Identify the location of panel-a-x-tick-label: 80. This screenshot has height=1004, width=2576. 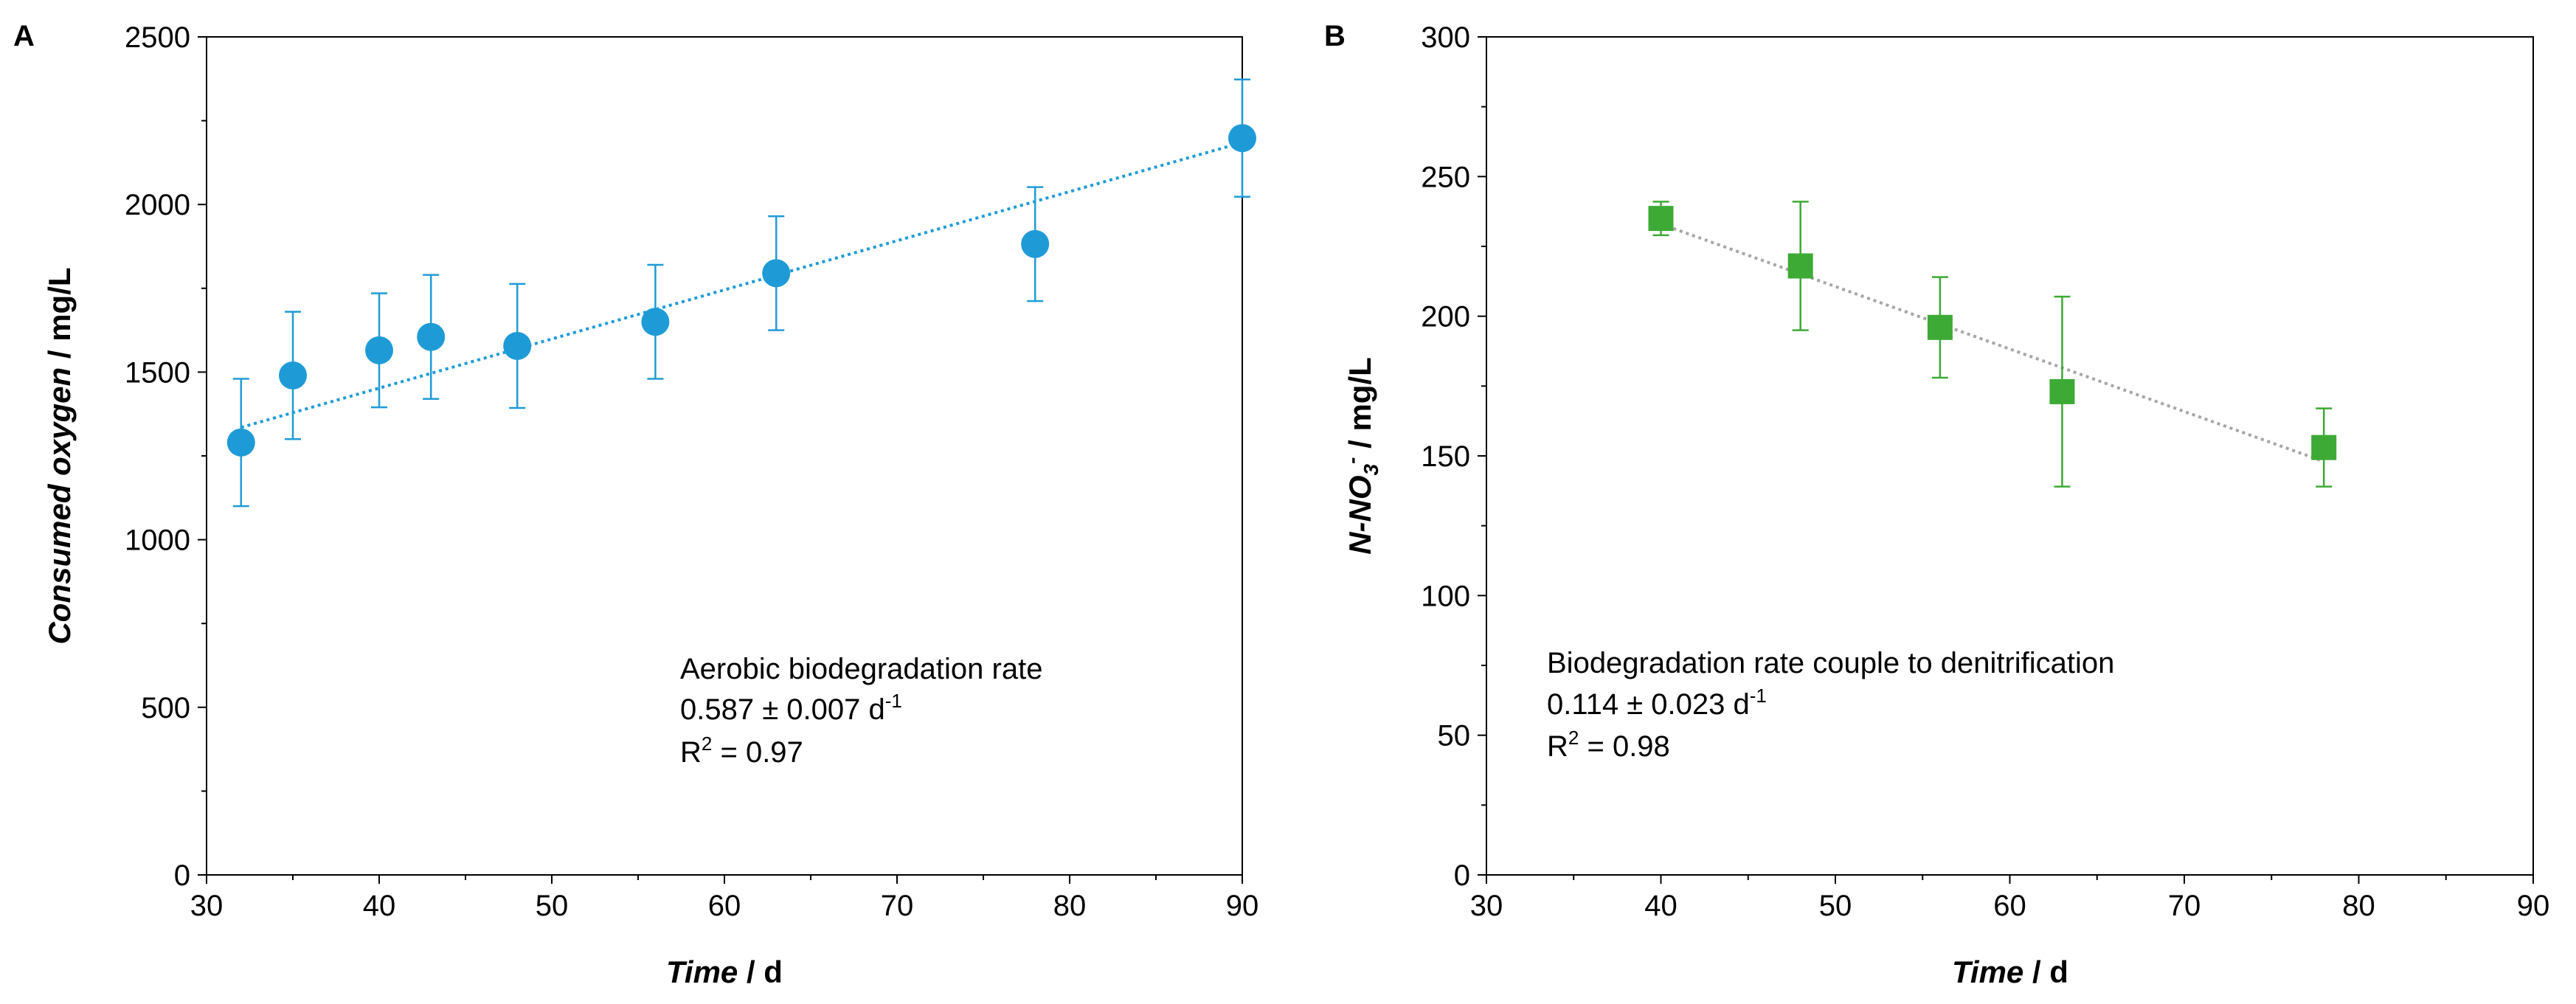
(1070, 906).